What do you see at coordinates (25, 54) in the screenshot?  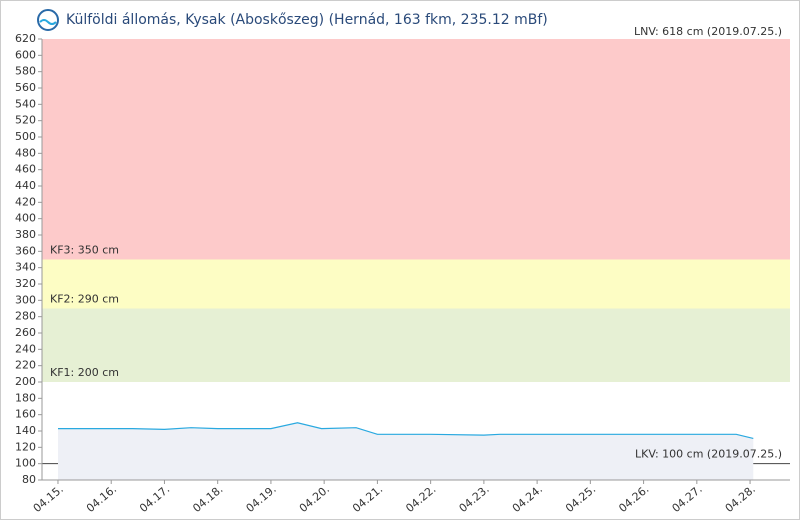 I see `y-tick-label: 600` at bounding box center [25, 54].